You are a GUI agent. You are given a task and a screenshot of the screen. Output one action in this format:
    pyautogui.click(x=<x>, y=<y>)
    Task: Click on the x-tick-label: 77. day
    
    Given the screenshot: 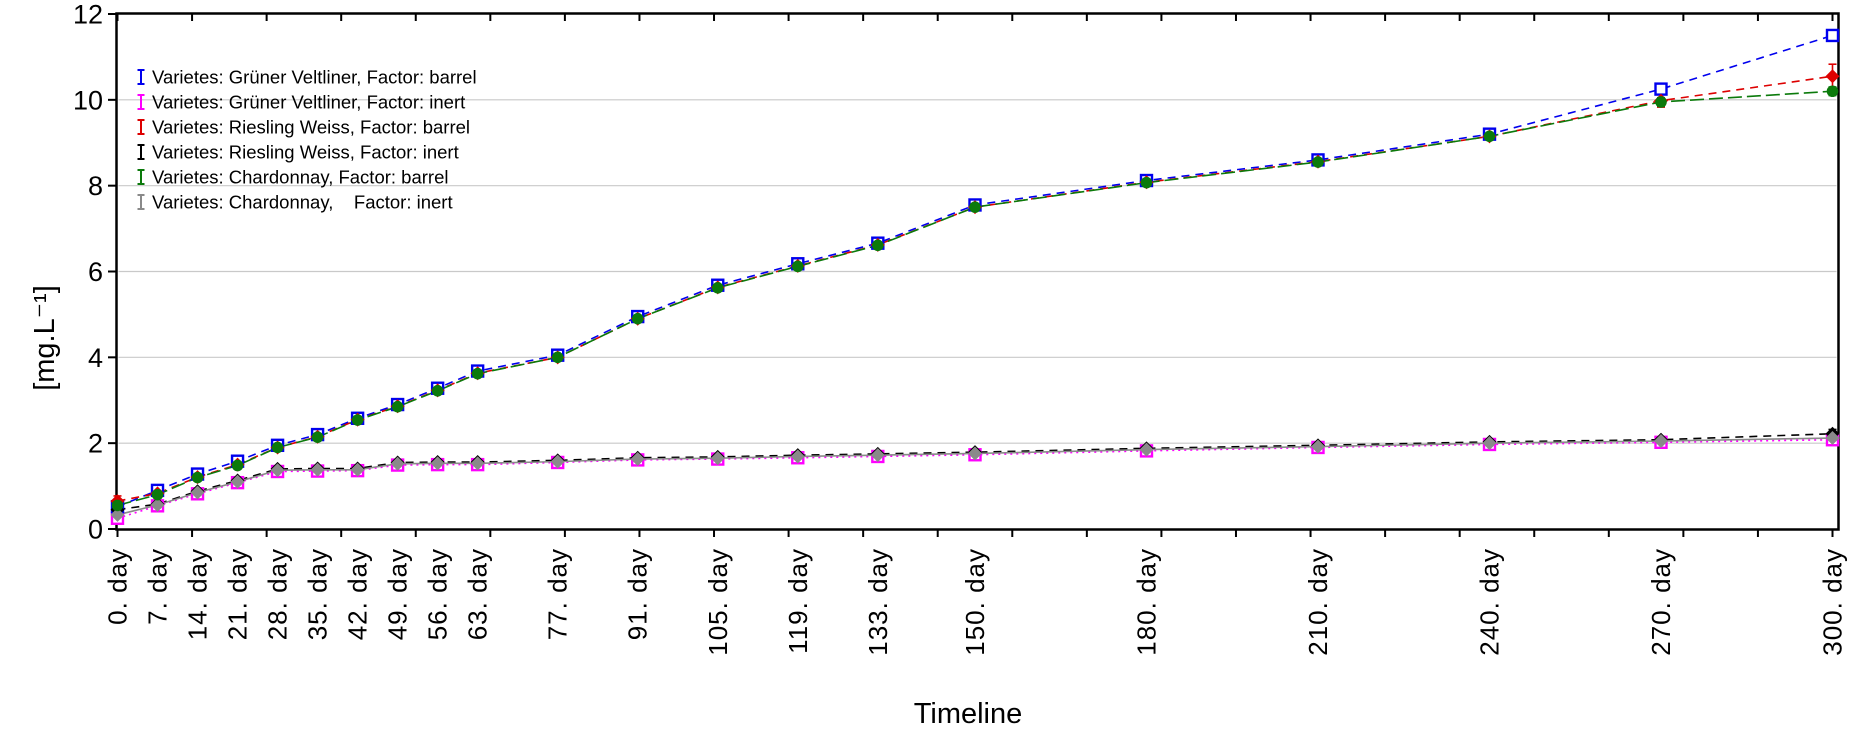 What is the action you would take?
    pyautogui.click(x=558, y=594)
    